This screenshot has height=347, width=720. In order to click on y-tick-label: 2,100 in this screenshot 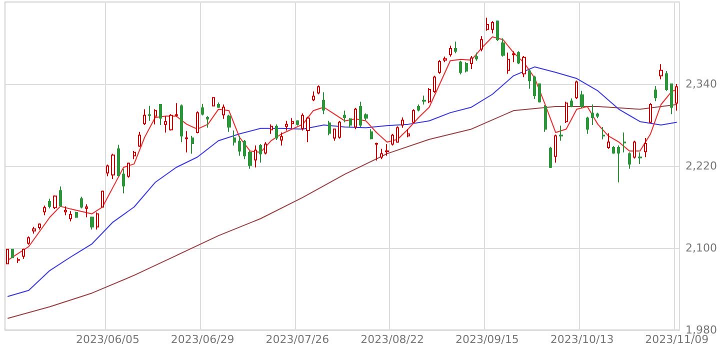, I will do `click(702, 248)`.